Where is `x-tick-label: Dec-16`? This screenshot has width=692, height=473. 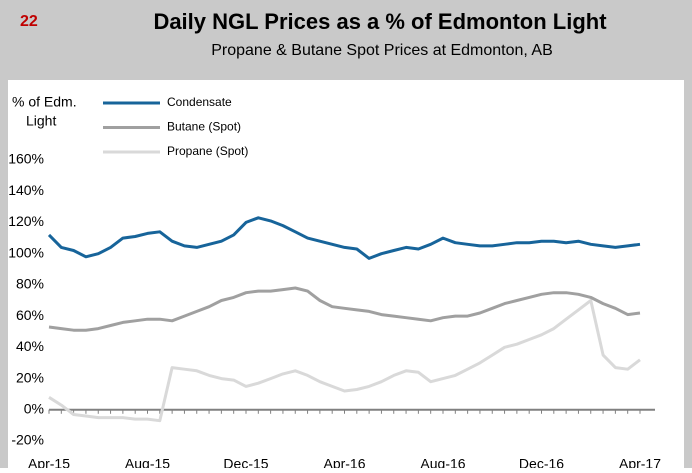
x-tick-label: Dec-16 is located at coordinates (541, 462).